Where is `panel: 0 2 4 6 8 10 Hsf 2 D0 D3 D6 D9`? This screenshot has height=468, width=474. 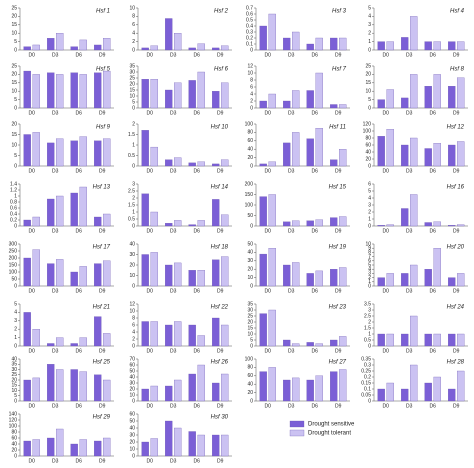 panel: 0 2 4 6 8 10 Hsf 2 D0 D3 D6 D9 is located at coordinates (180, 31).